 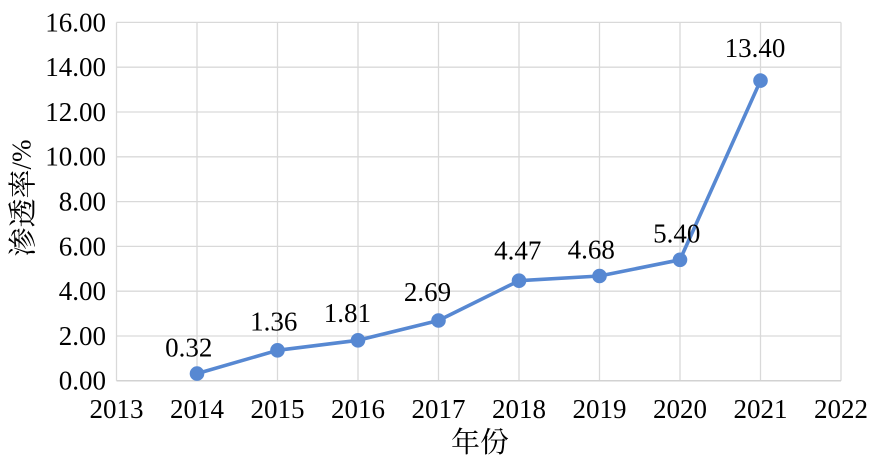 What do you see at coordinates (82, 246) in the screenshot?
I see `svg-text: 6.00` at bounding box center [82, 246].